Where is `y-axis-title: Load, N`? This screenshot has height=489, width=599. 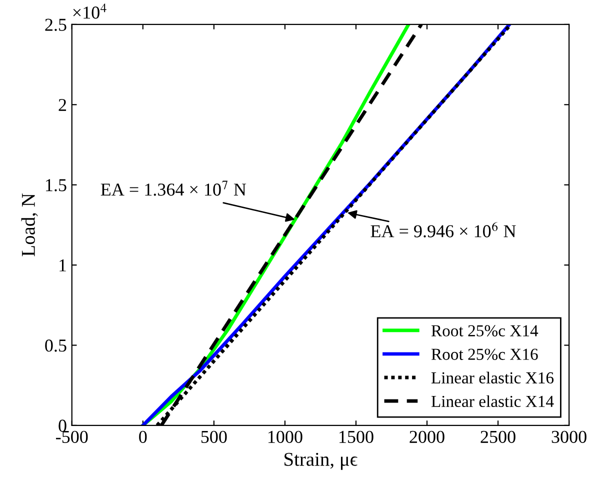
y-axis-title: Load, N is located at coordinates (29, 225).